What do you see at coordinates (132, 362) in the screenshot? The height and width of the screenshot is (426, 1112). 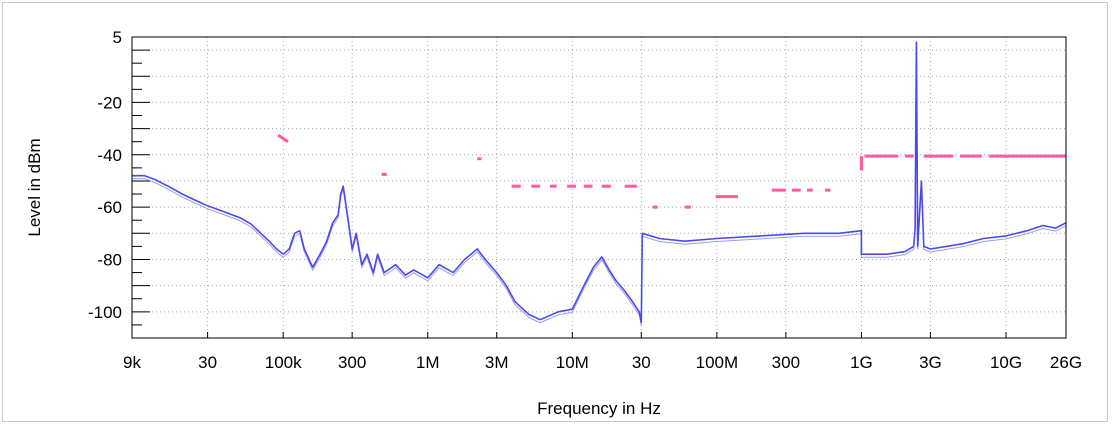 I see `x-tick-label: 9k` at bounding box center [132, 362].